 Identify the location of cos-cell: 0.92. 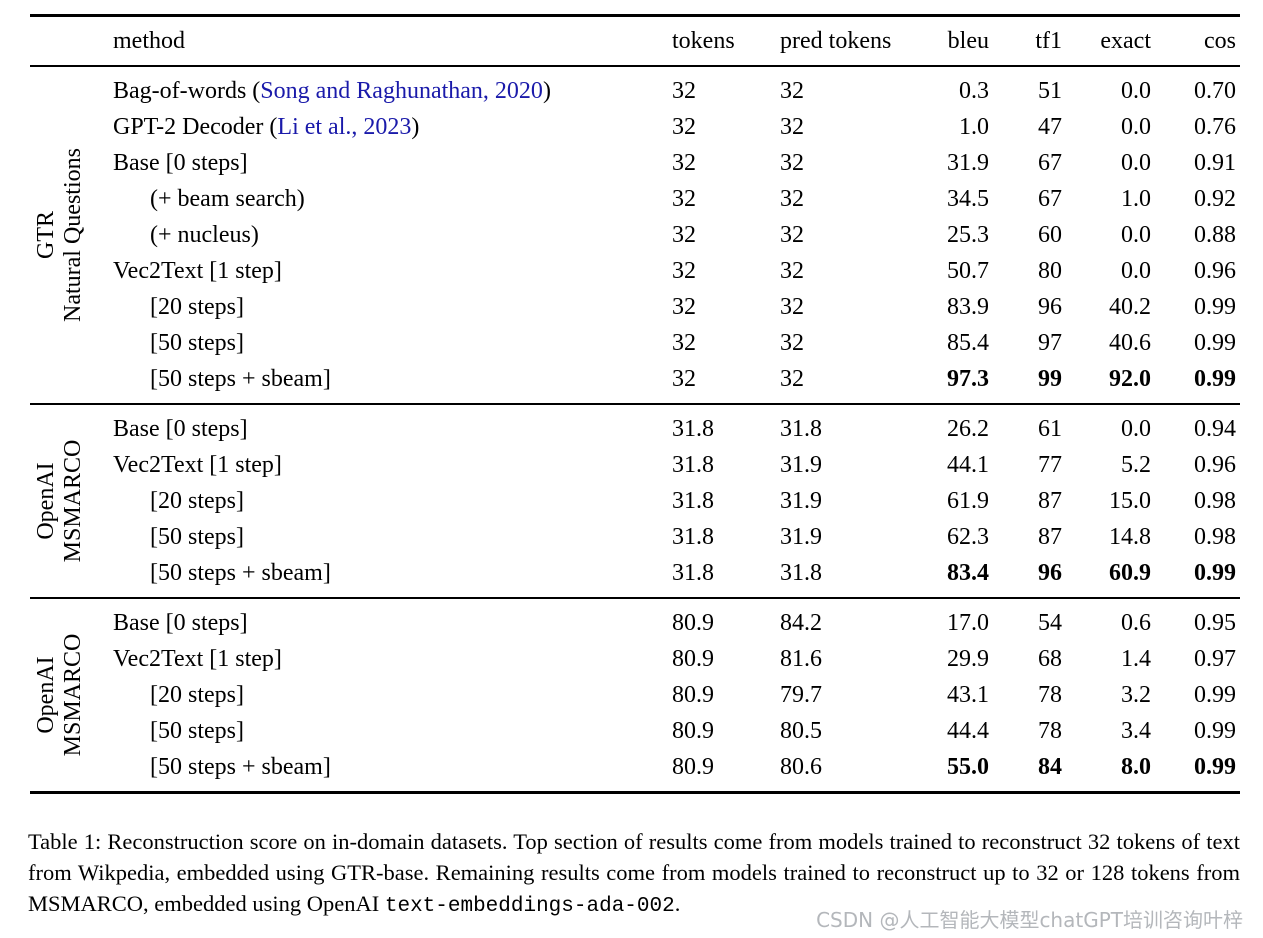
(1215, 198).